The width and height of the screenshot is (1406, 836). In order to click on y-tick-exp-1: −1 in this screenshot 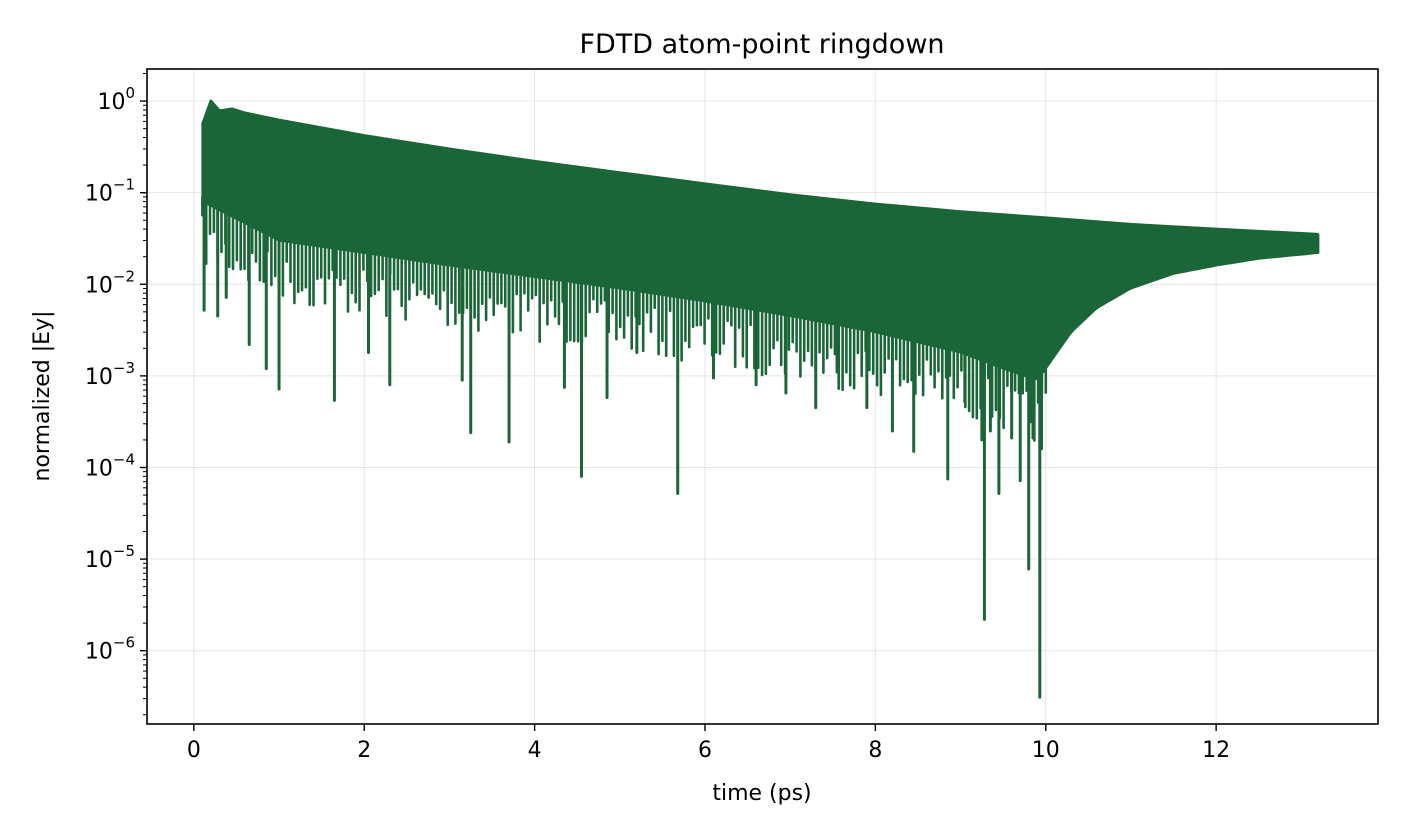, I will do `click(124, 185)`.